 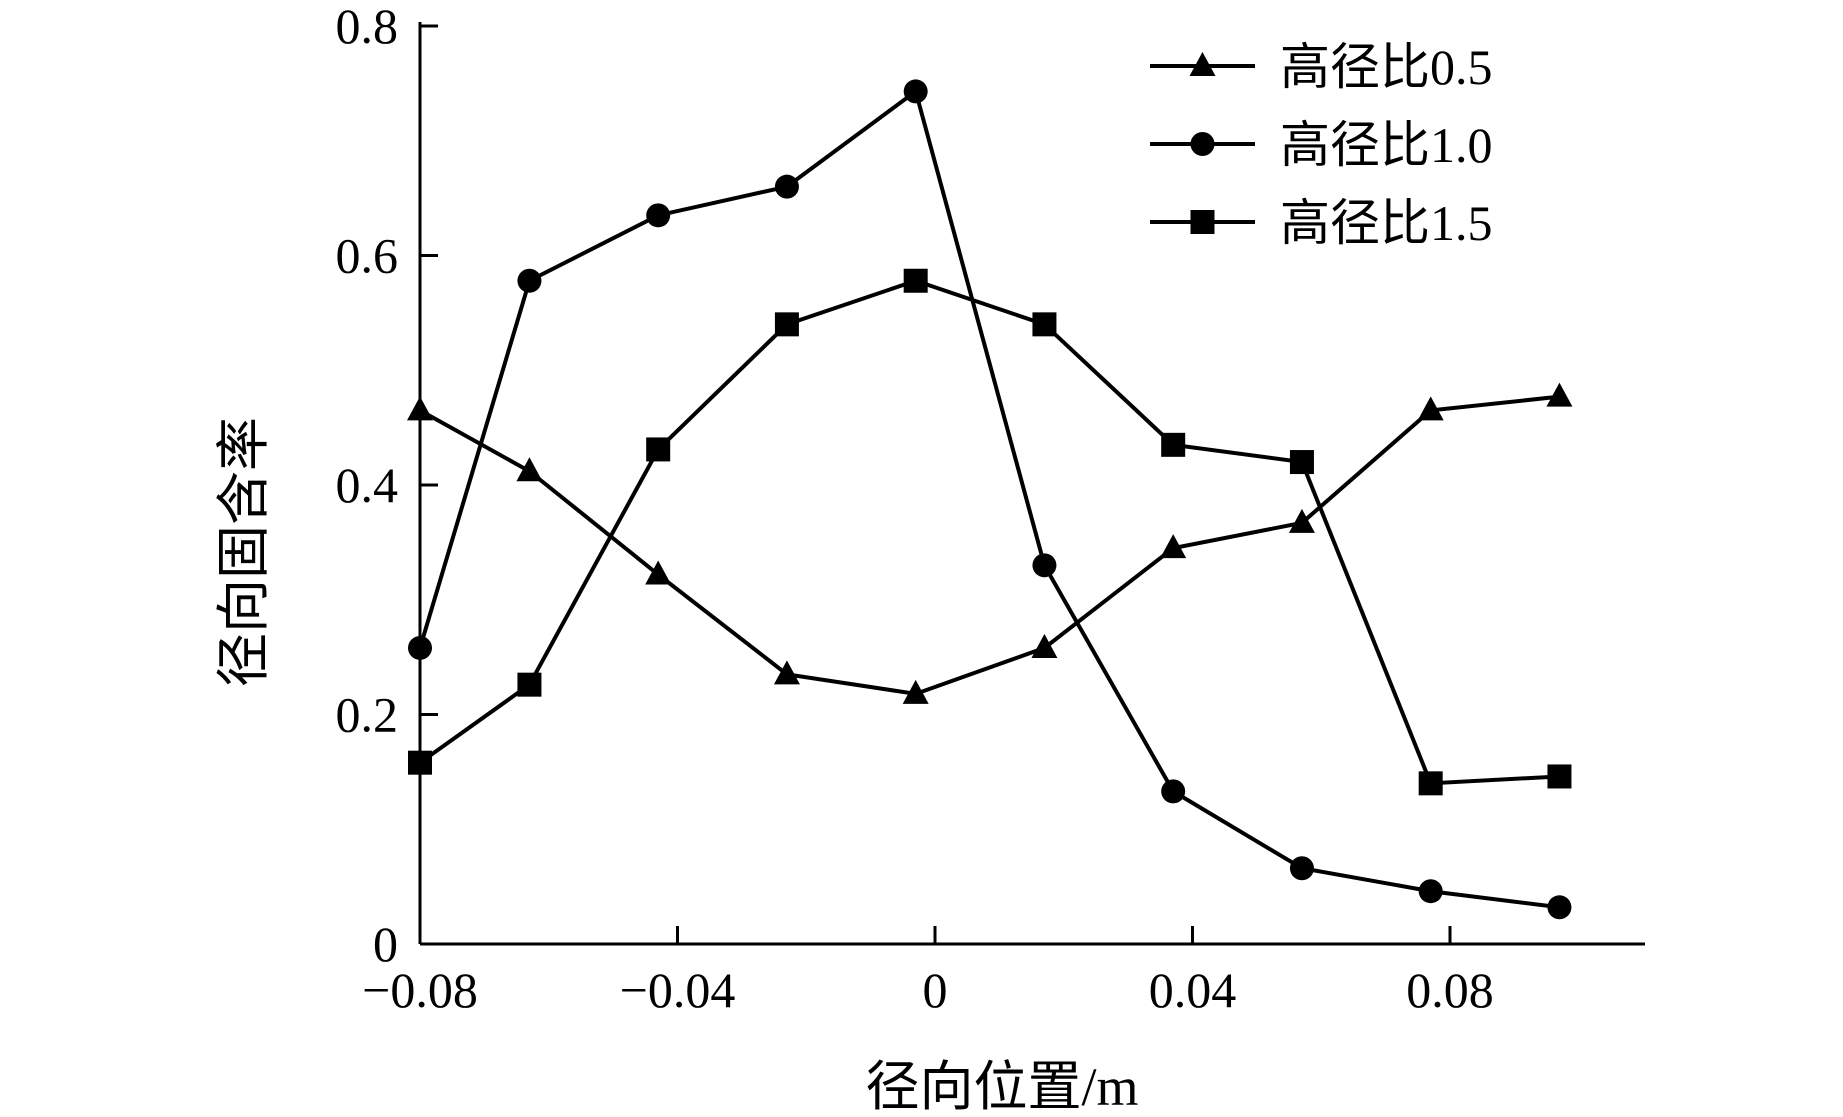 I want to click on legend-item: 高径比1.0, so click(x=1321, y=145).